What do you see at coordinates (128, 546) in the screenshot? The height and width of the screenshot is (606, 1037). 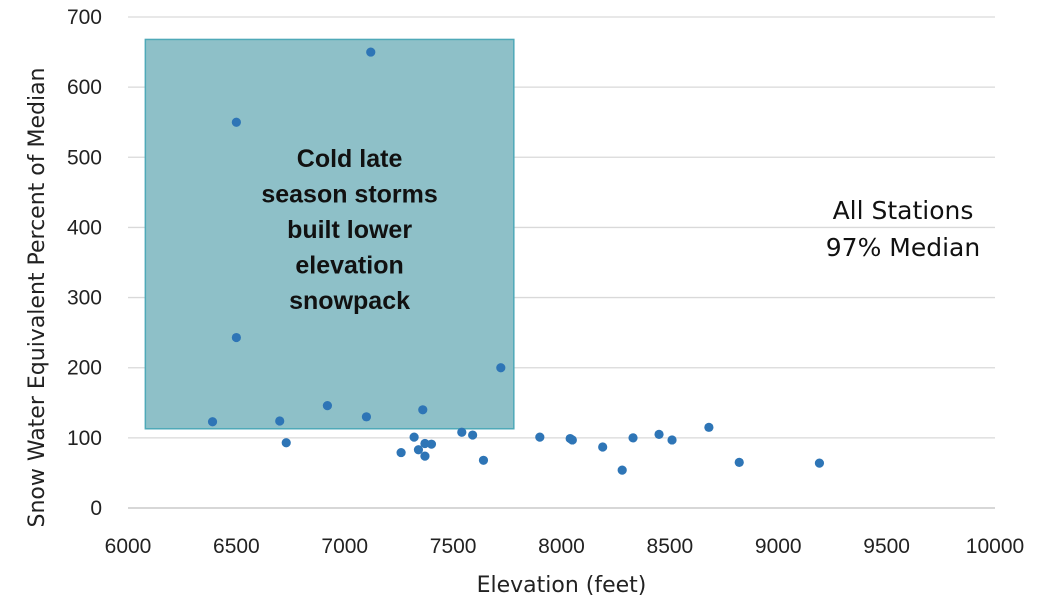 I see `x-tick-label: 6000` at bounding box center [128, 546].